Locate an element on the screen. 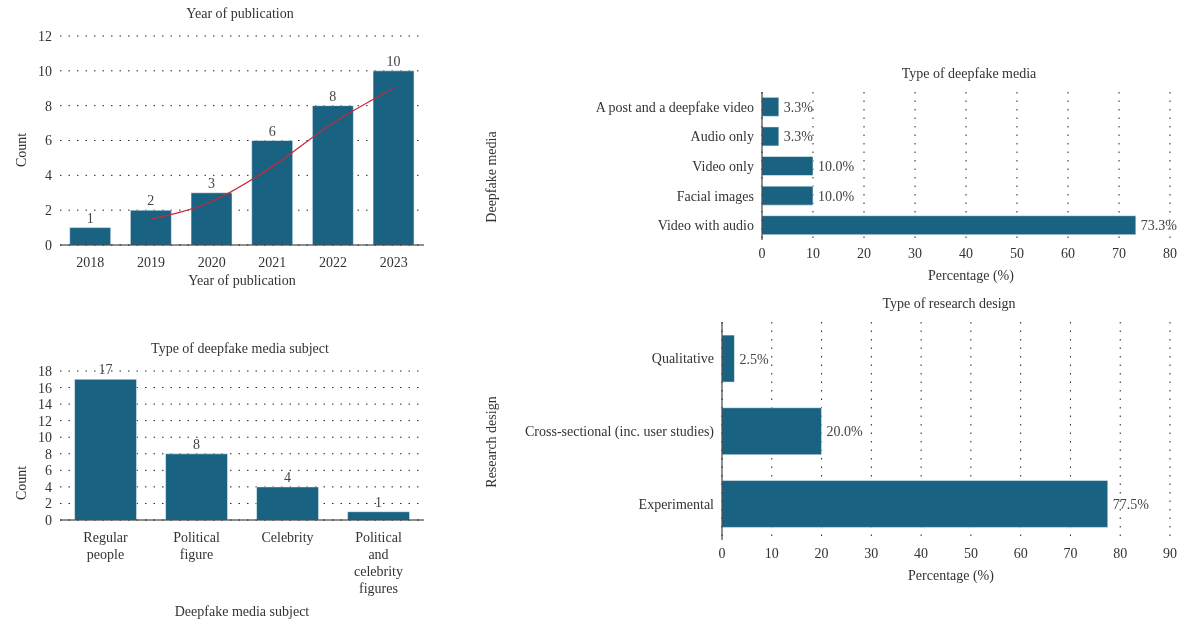 The width and height of the screenshot is (1196, 626). x-tick-label: 2019 is located at coordinates (151, 262).